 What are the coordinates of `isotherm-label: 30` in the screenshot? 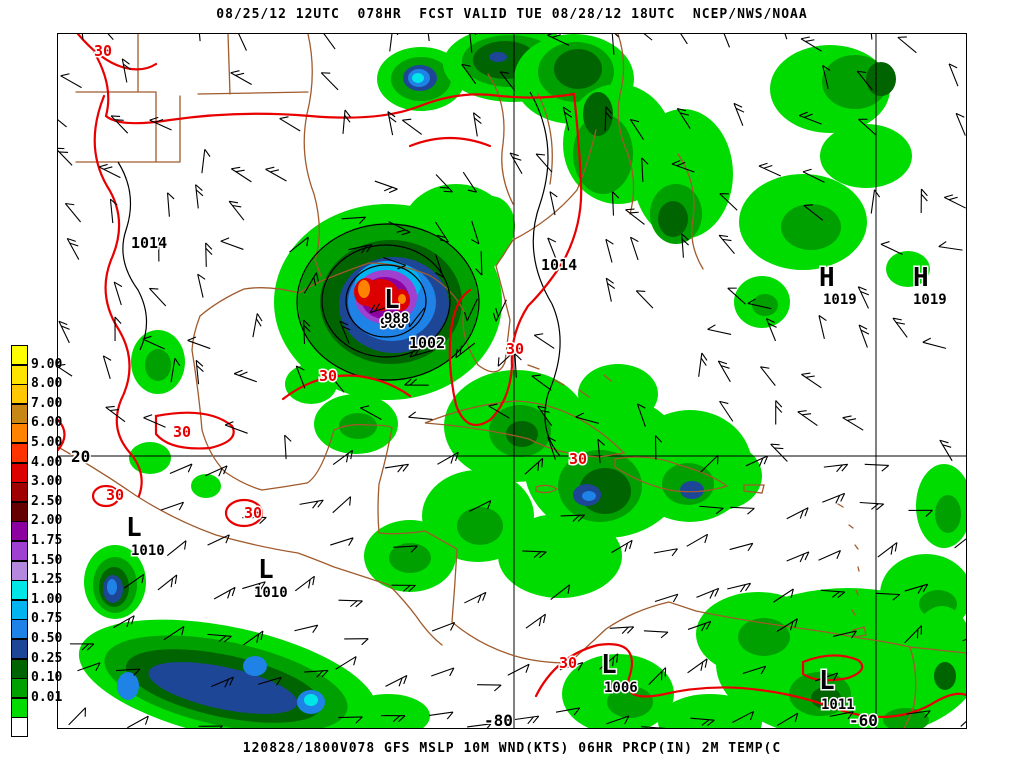 It's located at (115, 495).